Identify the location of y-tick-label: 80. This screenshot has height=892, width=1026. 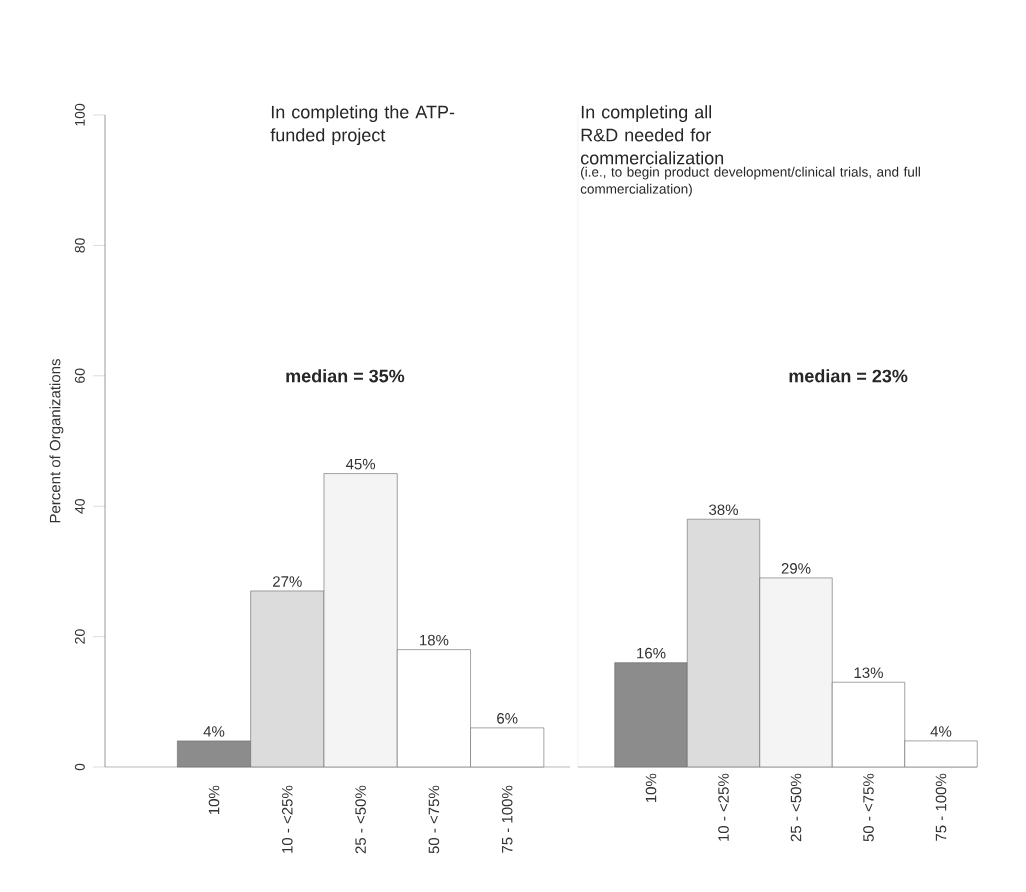
(79, 245).